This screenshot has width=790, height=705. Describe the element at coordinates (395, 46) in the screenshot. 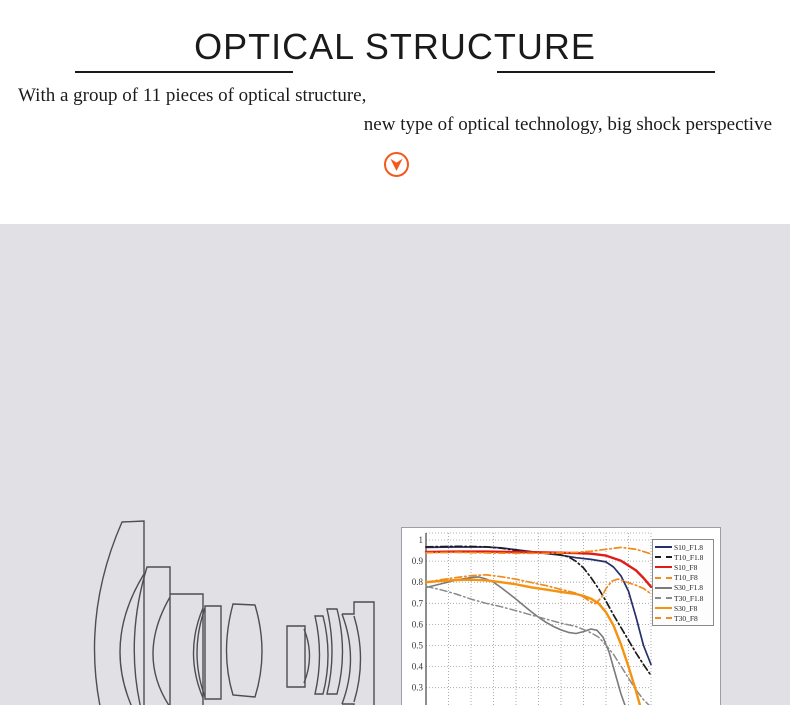

I see `page-title: OPTICAL STRUCTURE` at that location.